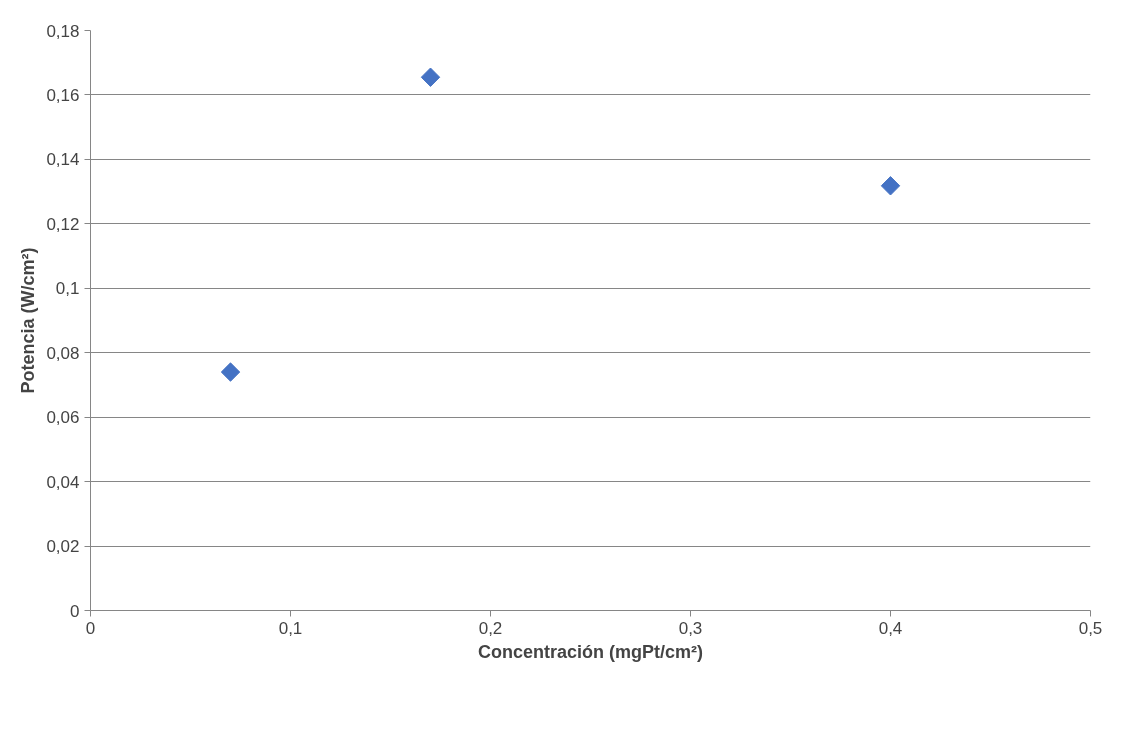  I want to click on x-tick-label: 0,2, so click(490, 628).